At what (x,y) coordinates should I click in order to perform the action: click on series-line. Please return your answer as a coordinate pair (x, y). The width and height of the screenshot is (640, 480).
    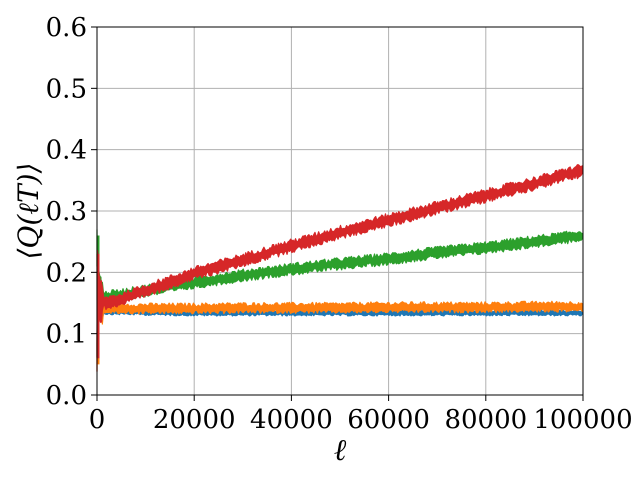
    Looking at the image, I should click on (339, 271).